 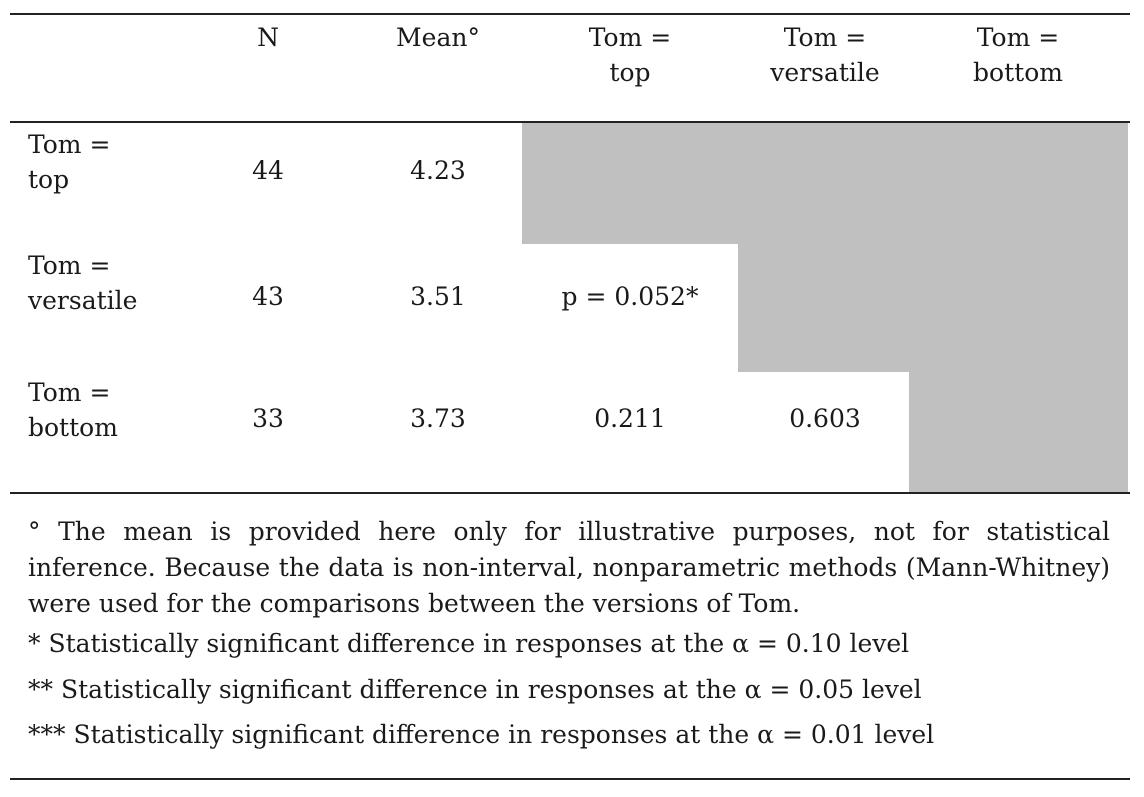 I want to click on header-mean: Mean°, so click(x=438, y=37).